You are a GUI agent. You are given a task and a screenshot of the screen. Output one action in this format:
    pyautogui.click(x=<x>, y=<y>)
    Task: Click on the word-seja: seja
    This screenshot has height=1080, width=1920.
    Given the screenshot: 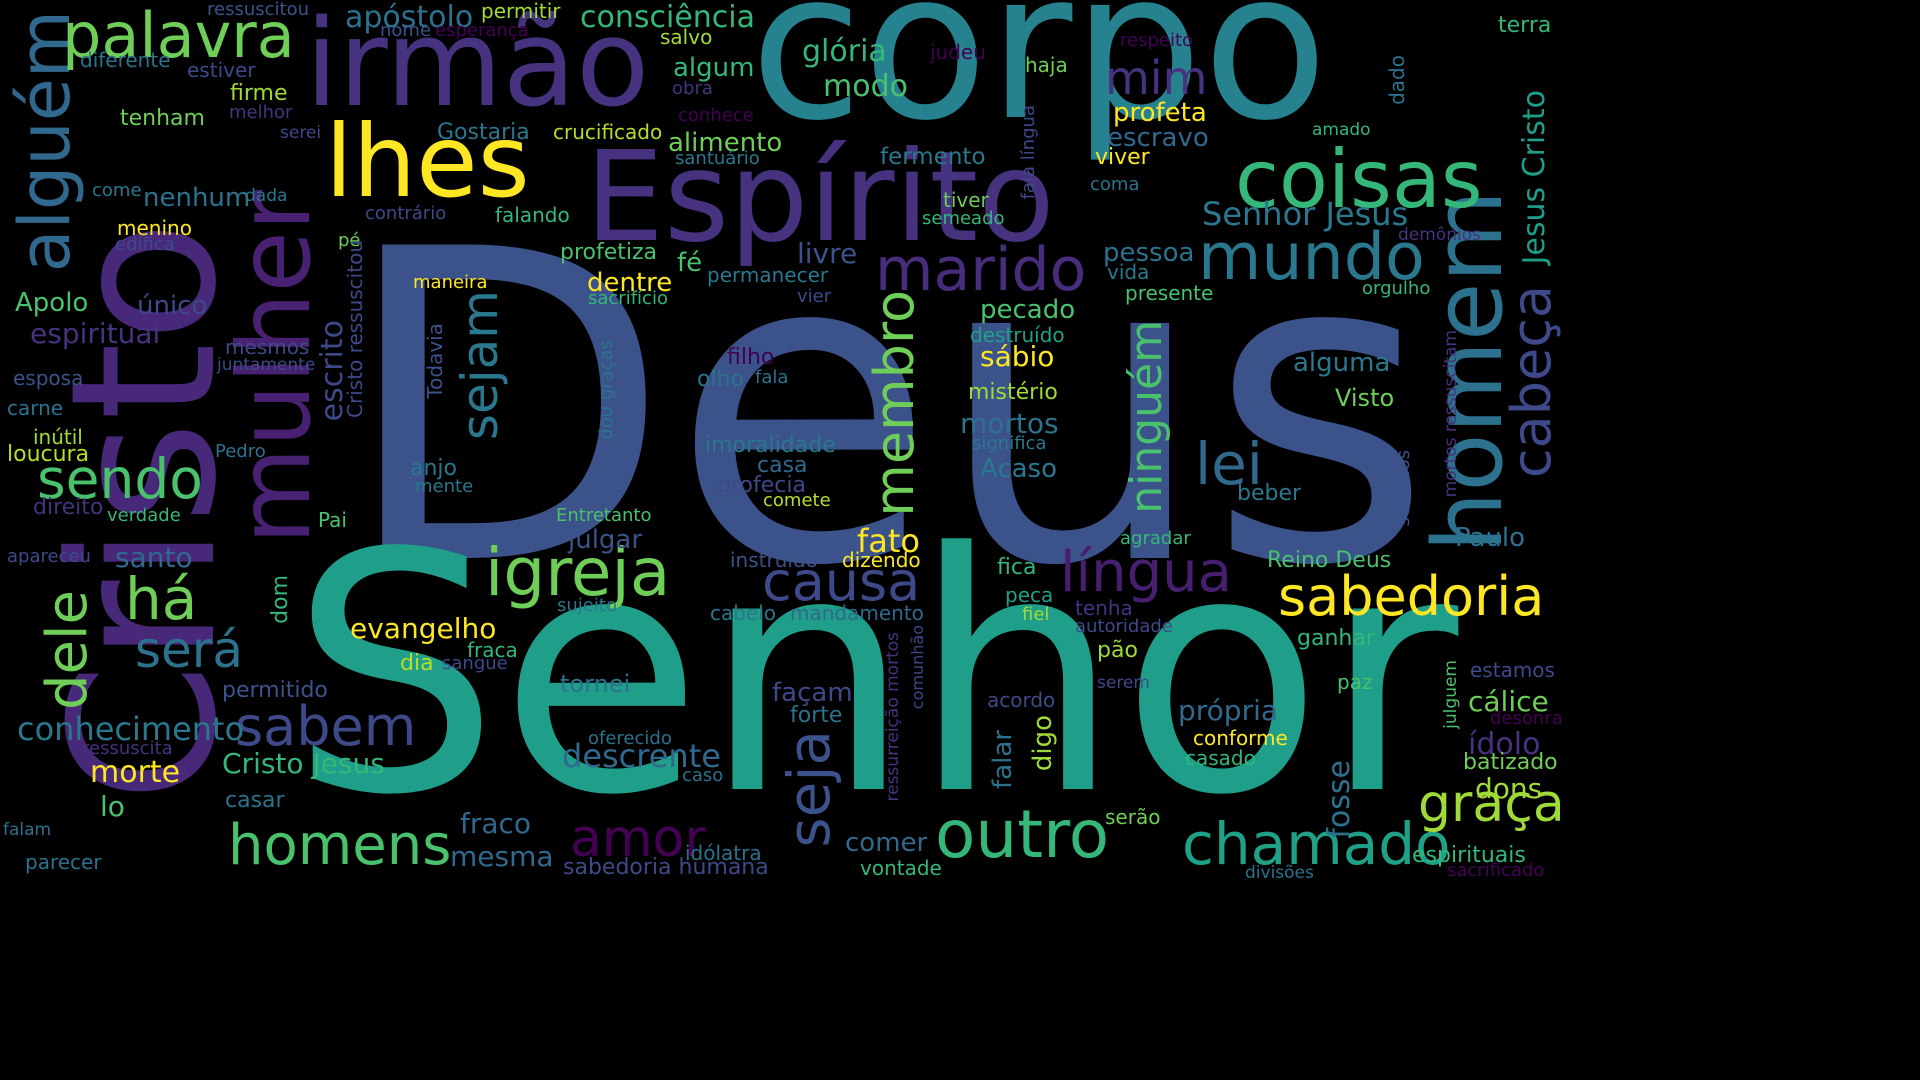 What is the action you would take?
    pyautogui.click(x=809, y=789)
    